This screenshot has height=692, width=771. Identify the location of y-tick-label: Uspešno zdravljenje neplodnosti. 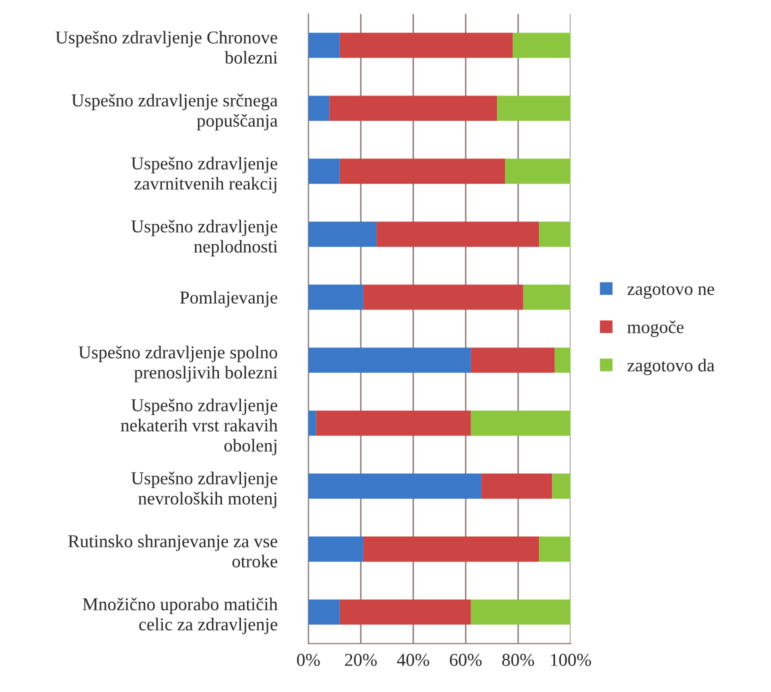
(204, 238).